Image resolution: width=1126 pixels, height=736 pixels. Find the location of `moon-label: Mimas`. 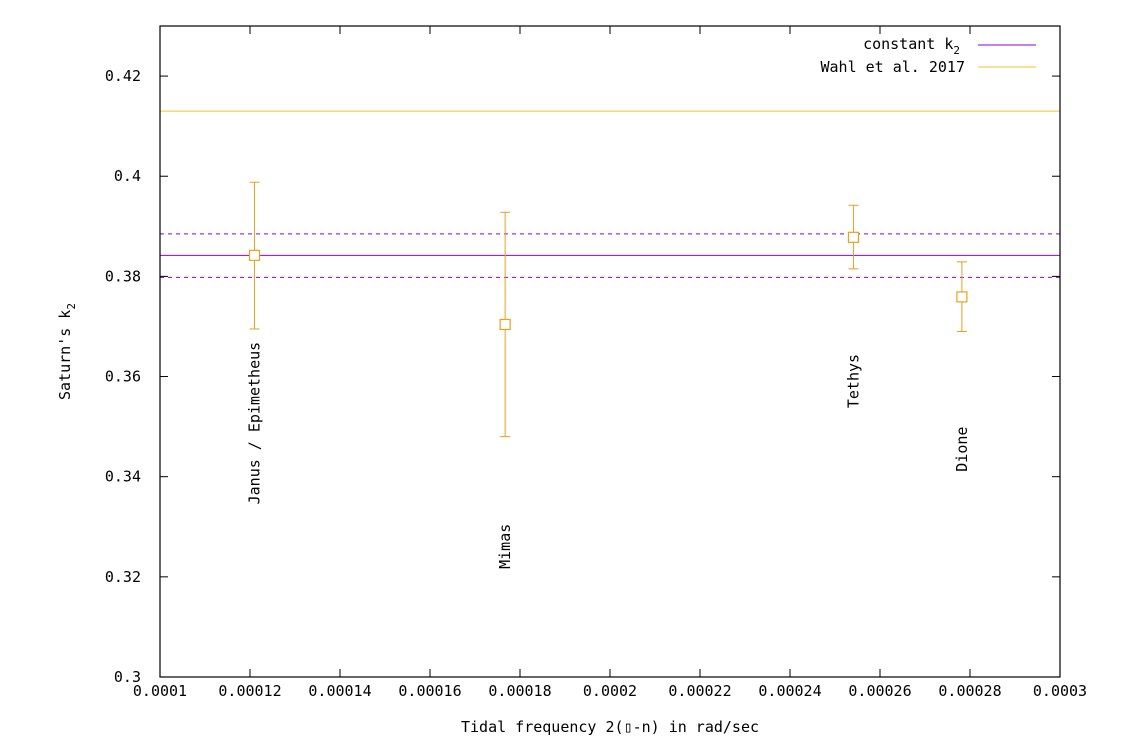

moon-label: Mimas is located at coordinates (505, 546).